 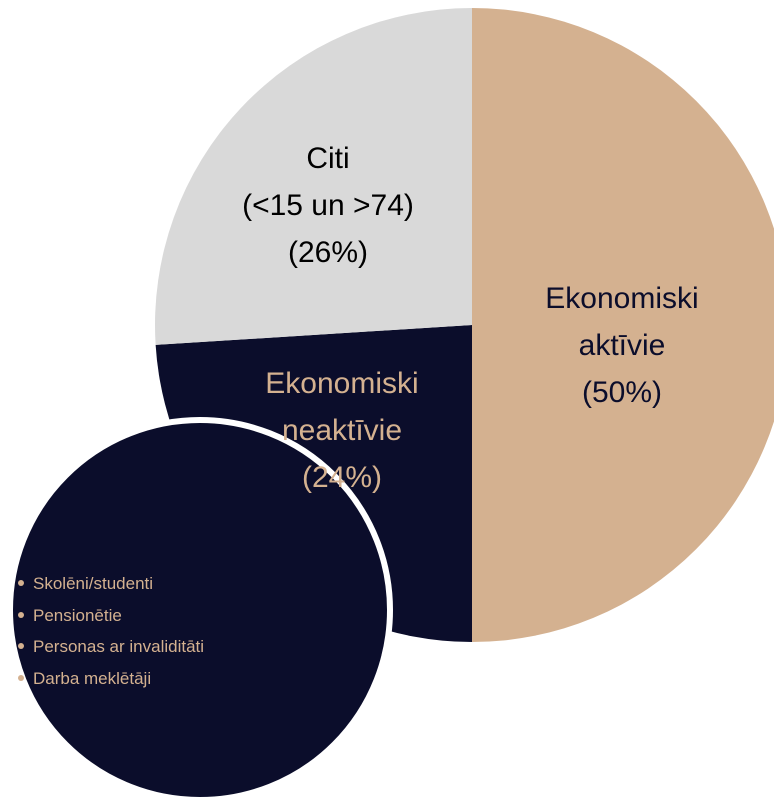 I want to click on label-box: Citi (<15 un >74) (26%), so click(x=328, y=205).